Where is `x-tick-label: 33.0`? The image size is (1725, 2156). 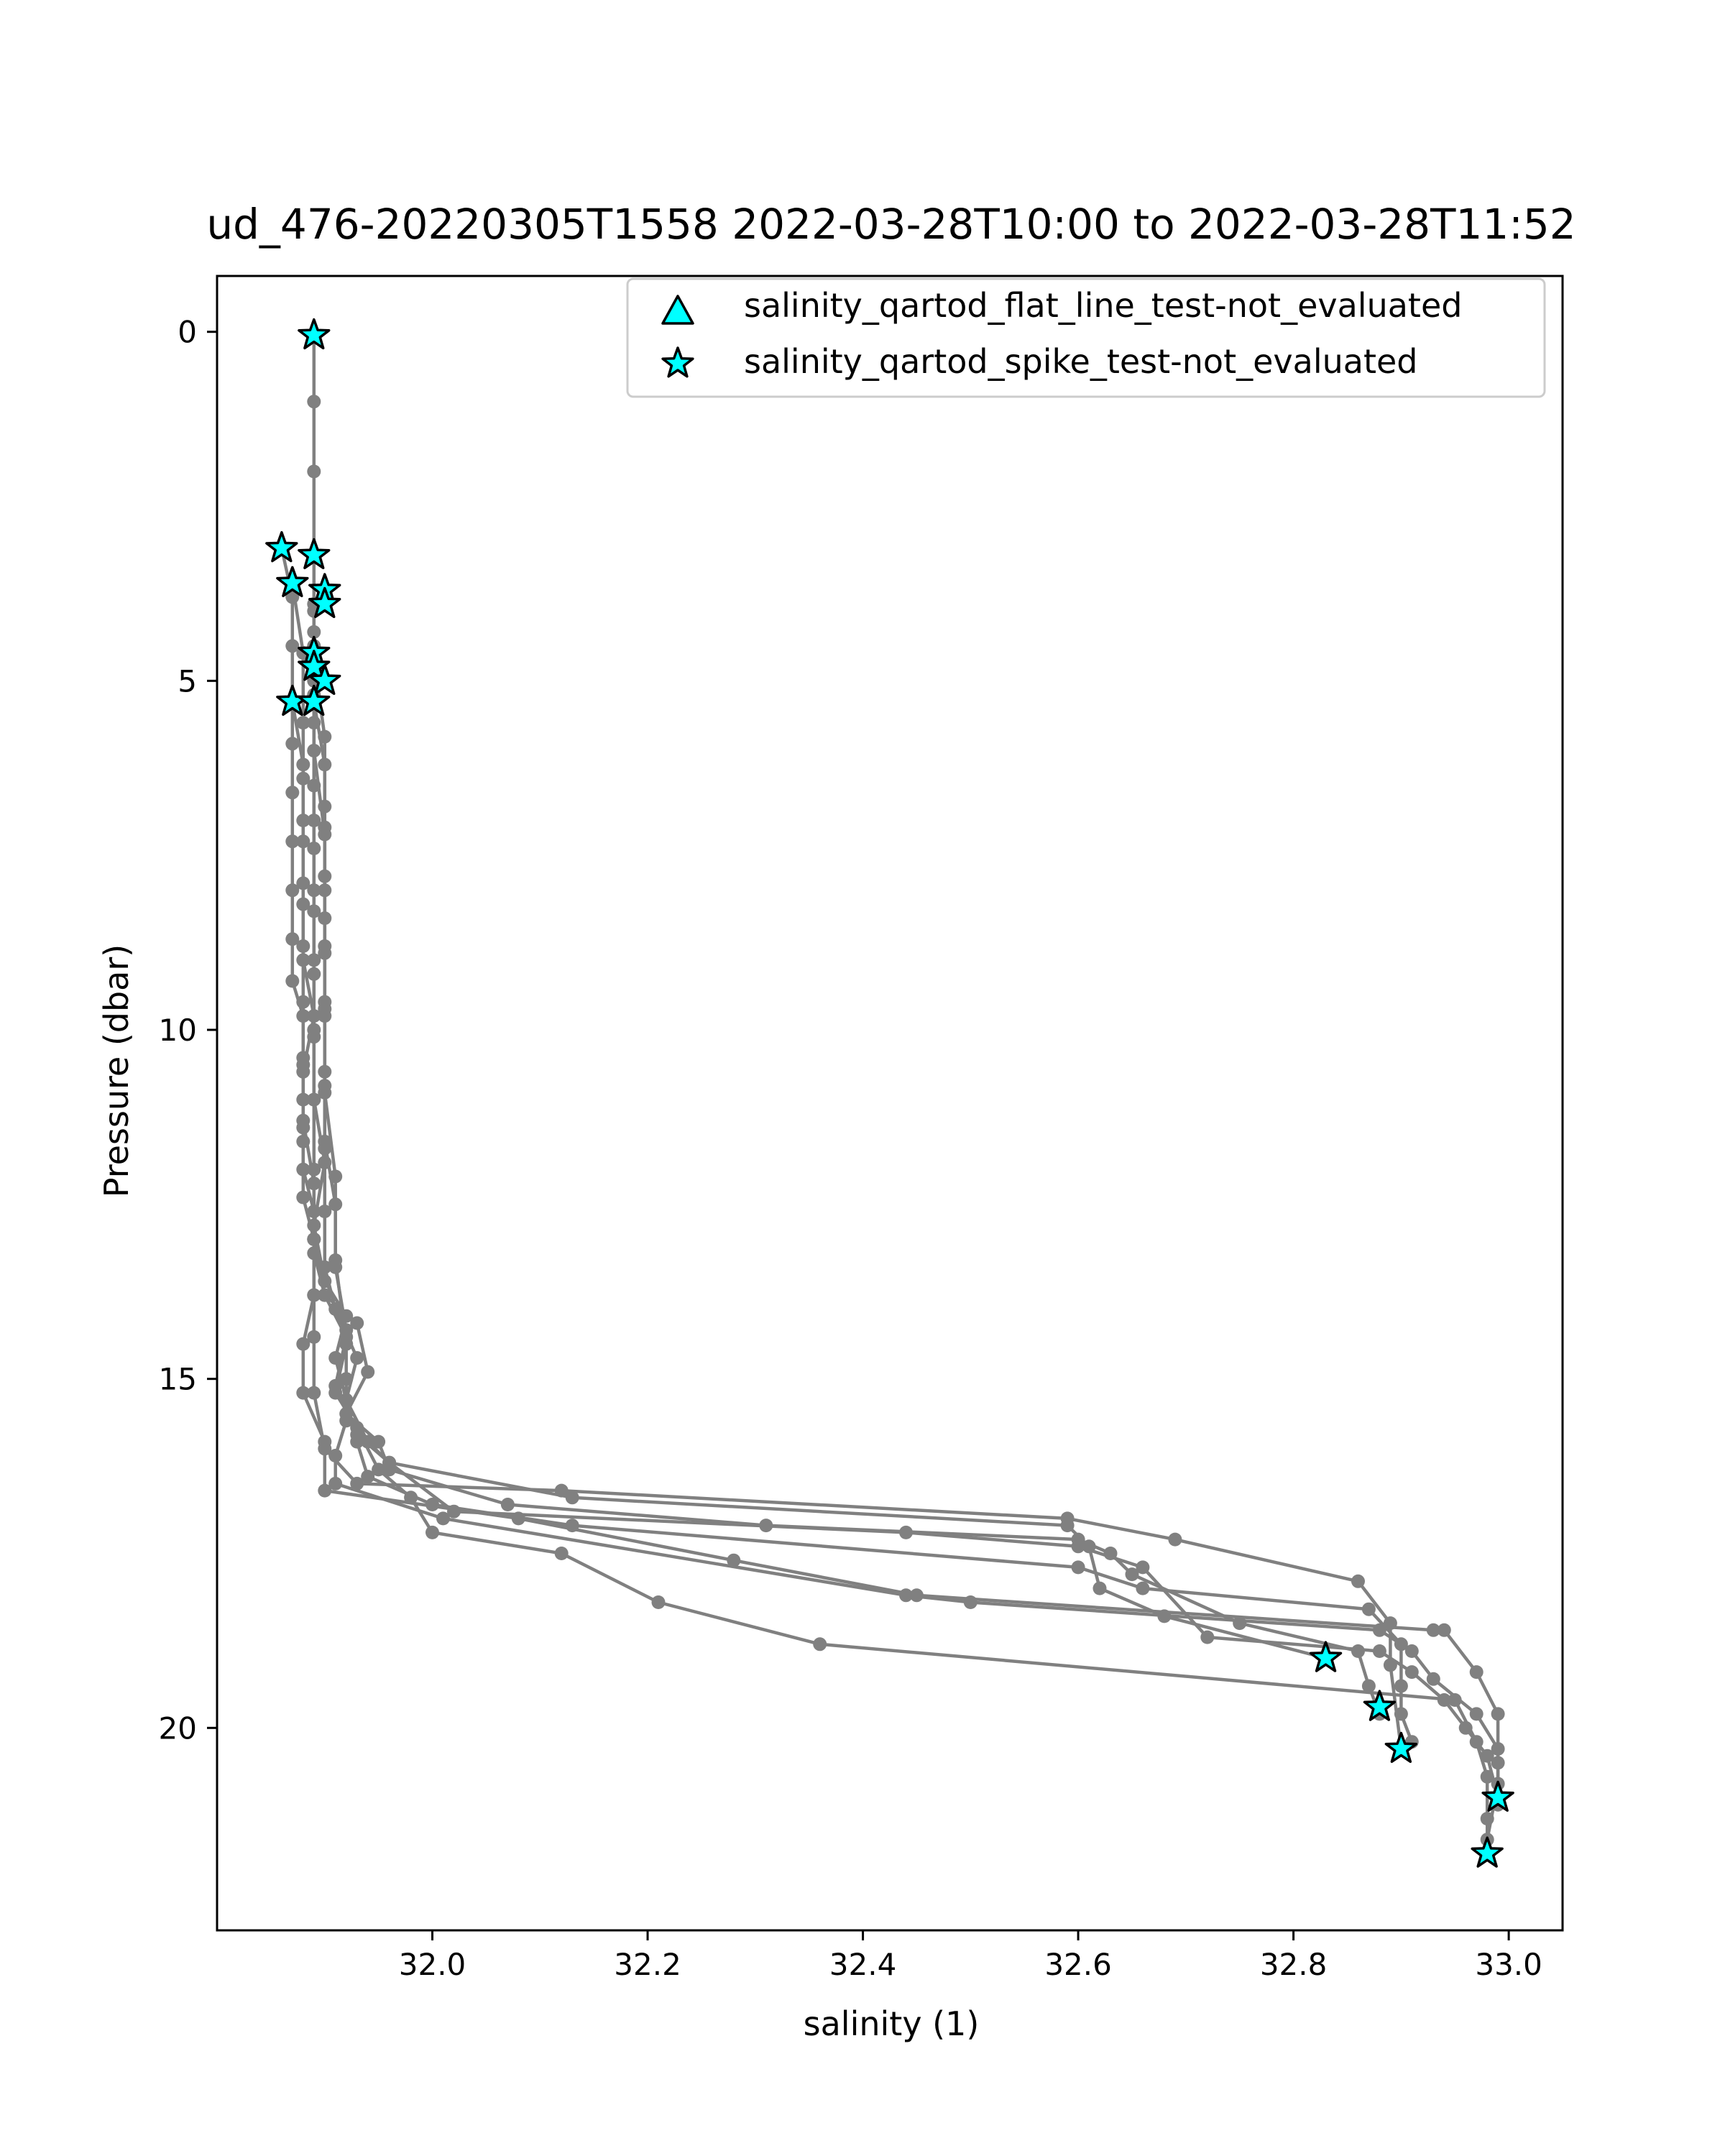 x-tick-label: 33.0 is located at coordinates (1508, 1965).